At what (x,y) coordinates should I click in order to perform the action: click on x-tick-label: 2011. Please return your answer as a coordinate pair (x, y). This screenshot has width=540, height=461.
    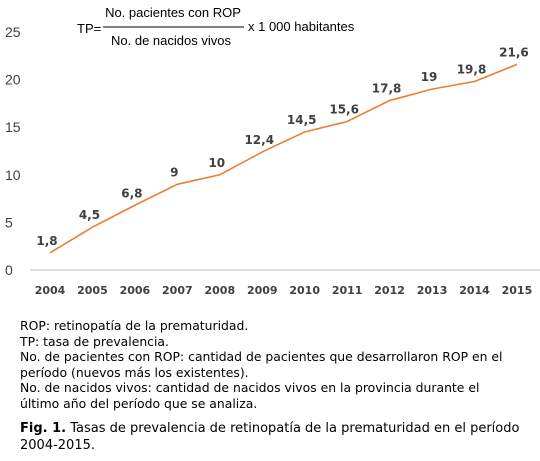
    Looking at the image, I should click on (347, 290).